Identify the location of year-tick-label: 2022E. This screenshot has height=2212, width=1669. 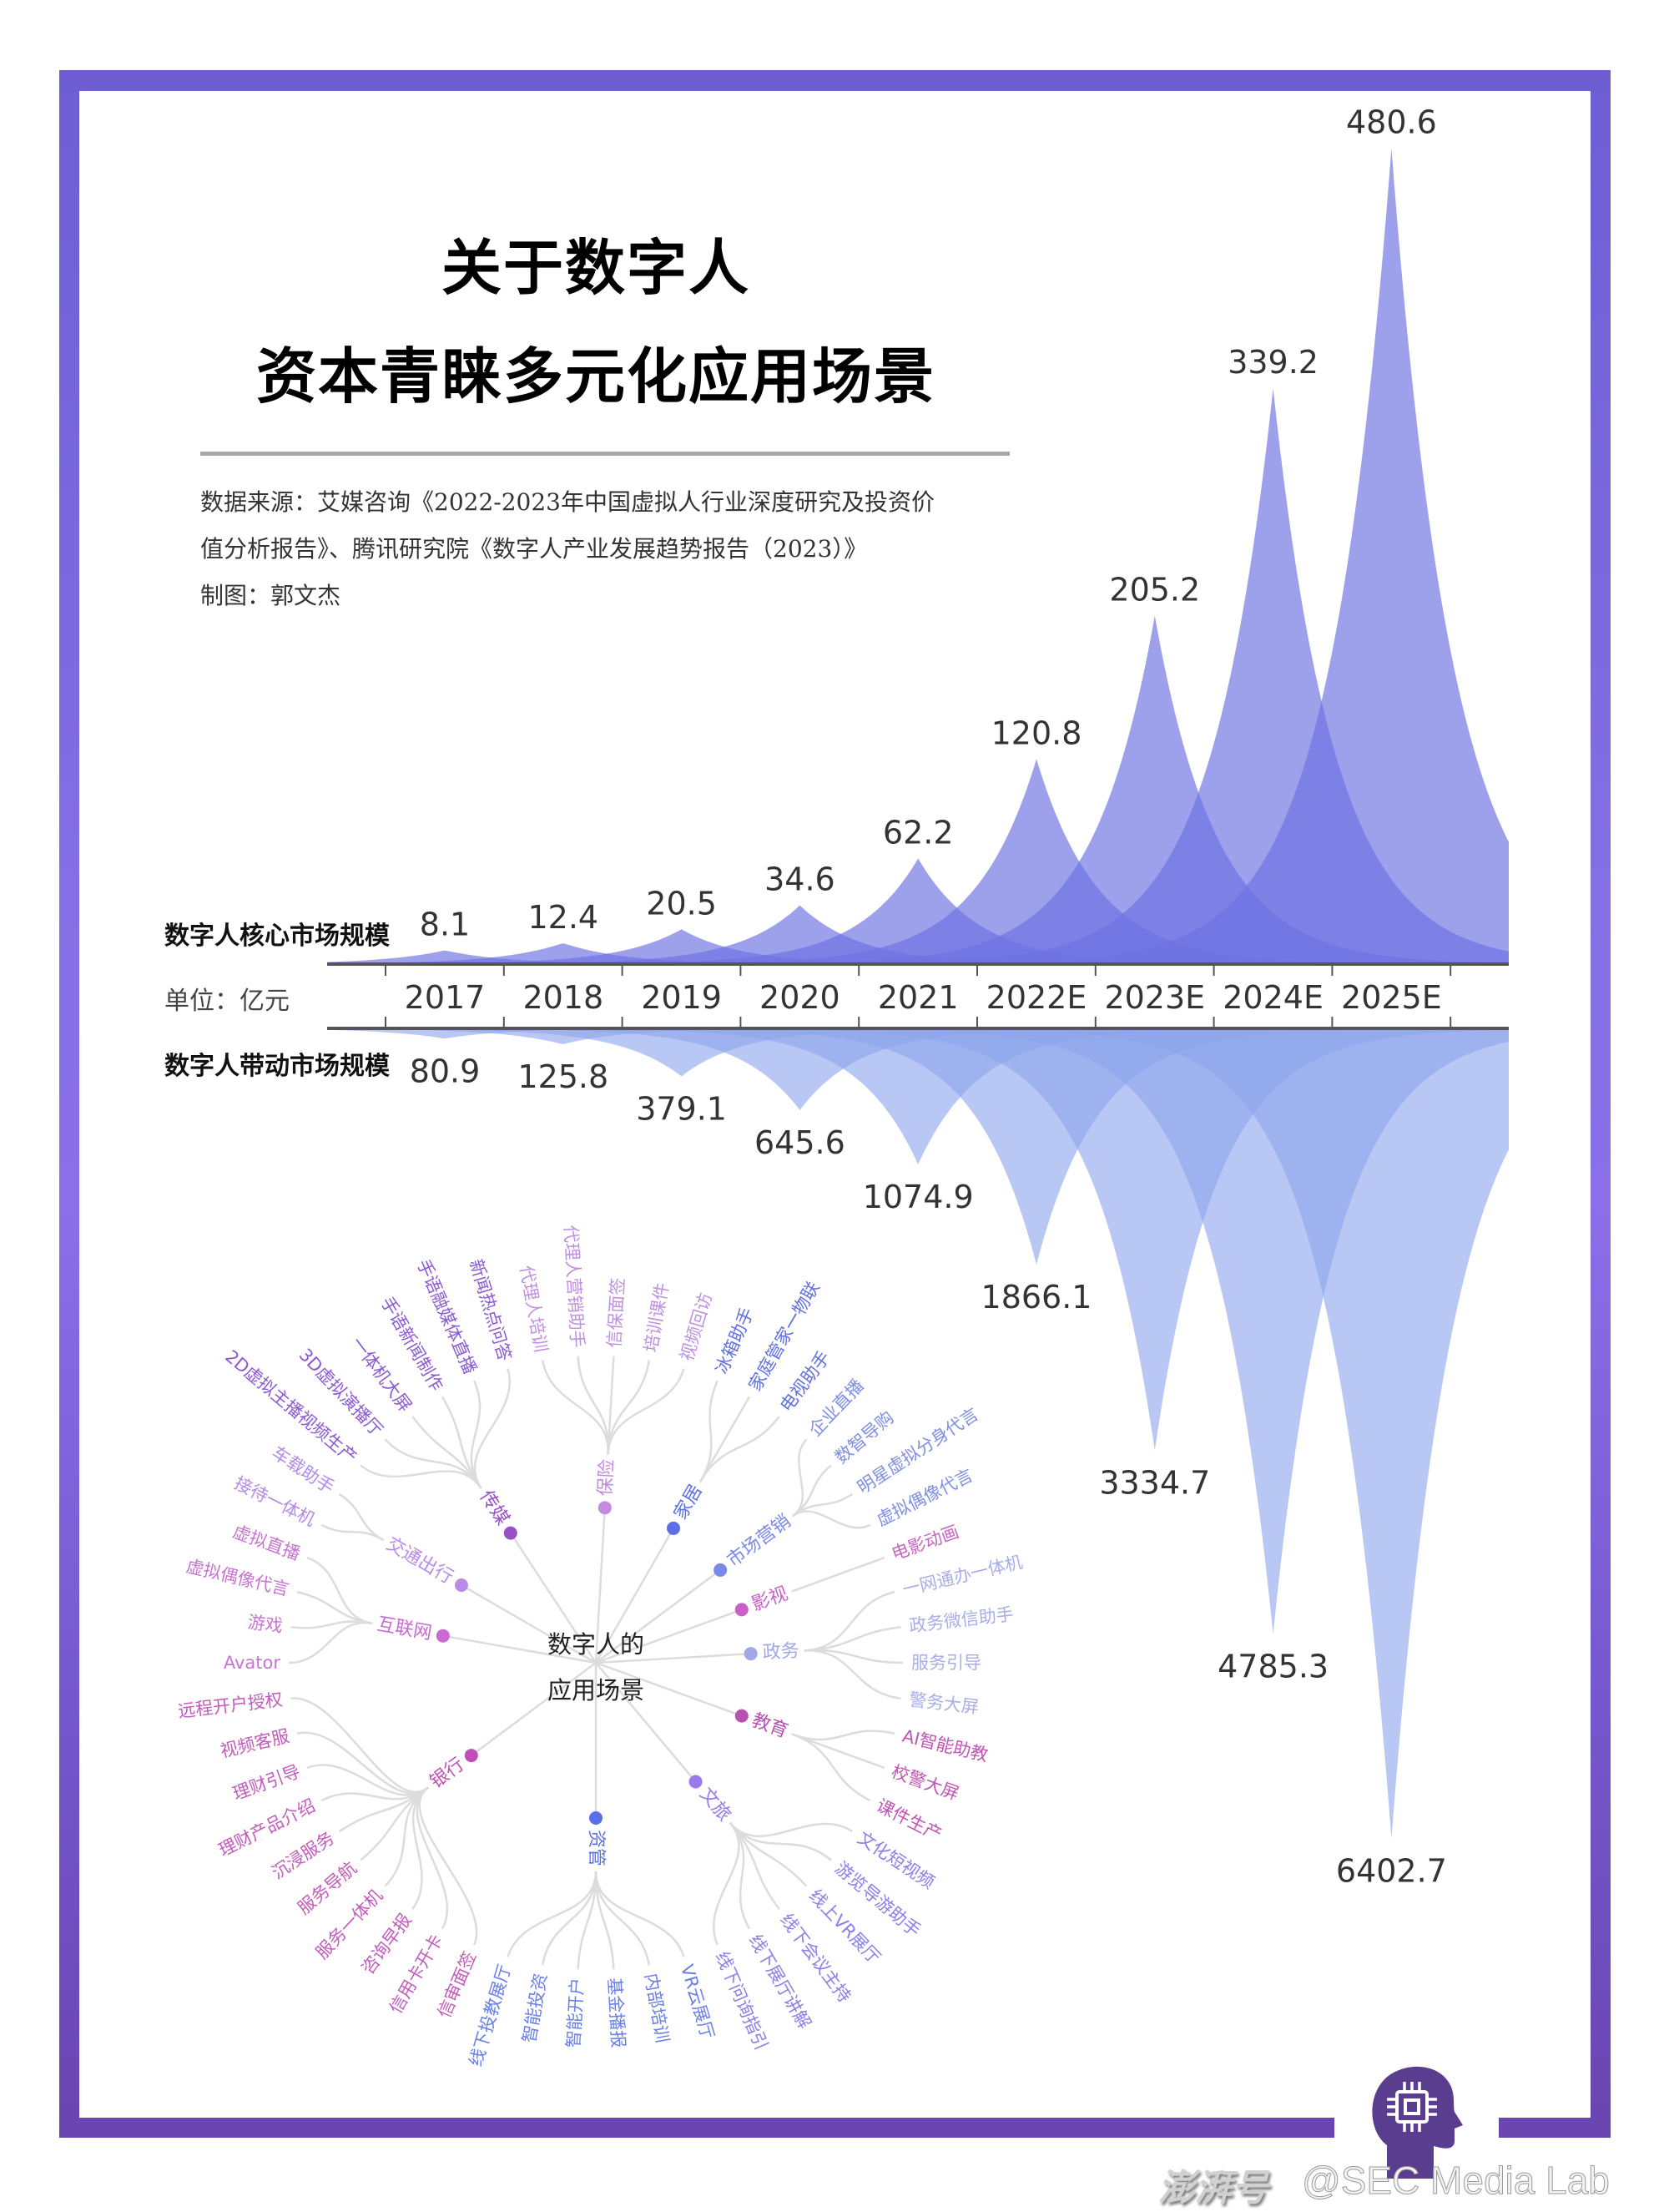
(1037, 997).